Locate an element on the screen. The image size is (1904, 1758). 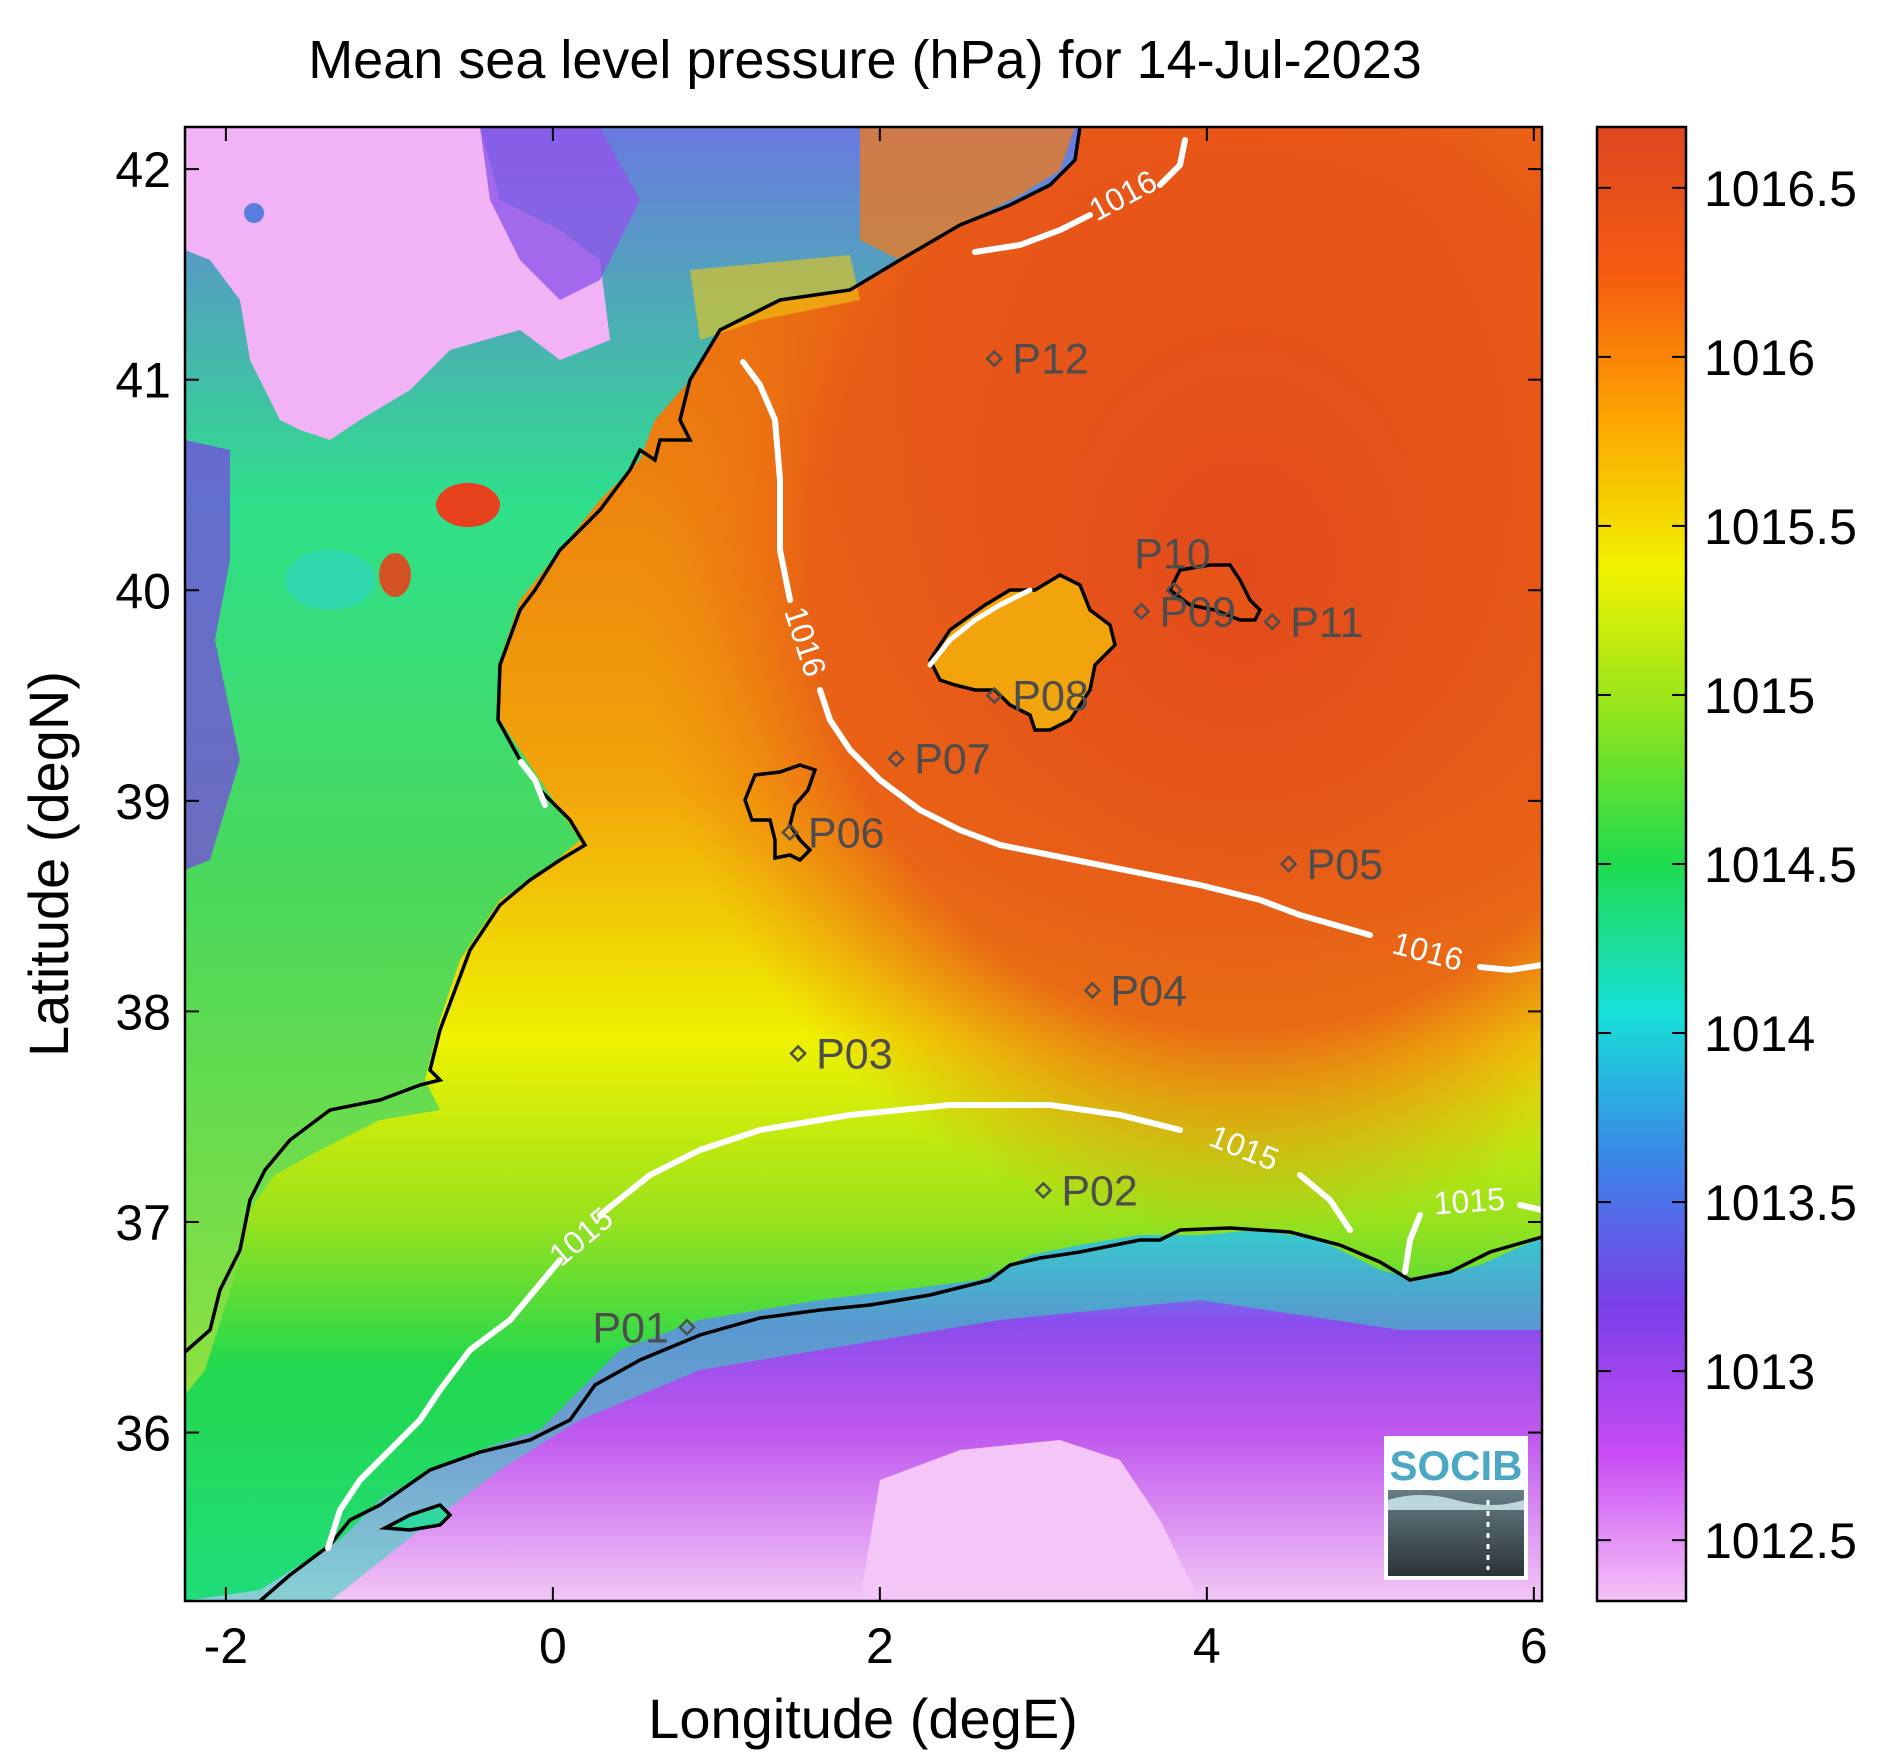
colorbar-tick-label: 1013 is located at coordinates (1759, 1372).